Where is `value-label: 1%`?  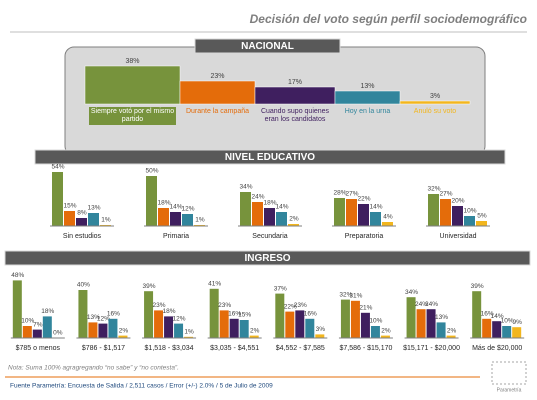
value-label: 1% is located at coordinates (200, 220).